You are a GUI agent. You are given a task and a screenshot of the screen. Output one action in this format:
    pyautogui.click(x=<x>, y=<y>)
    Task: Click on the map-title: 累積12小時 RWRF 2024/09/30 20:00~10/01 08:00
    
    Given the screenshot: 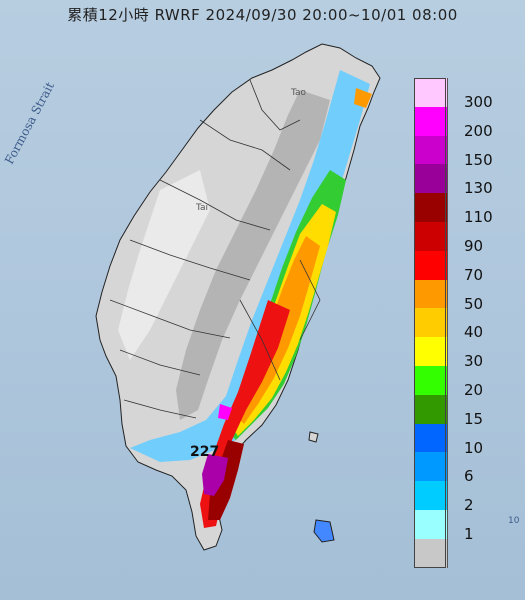 What is the action you would take?
    pyautogui.click(x=262, y=15)
    